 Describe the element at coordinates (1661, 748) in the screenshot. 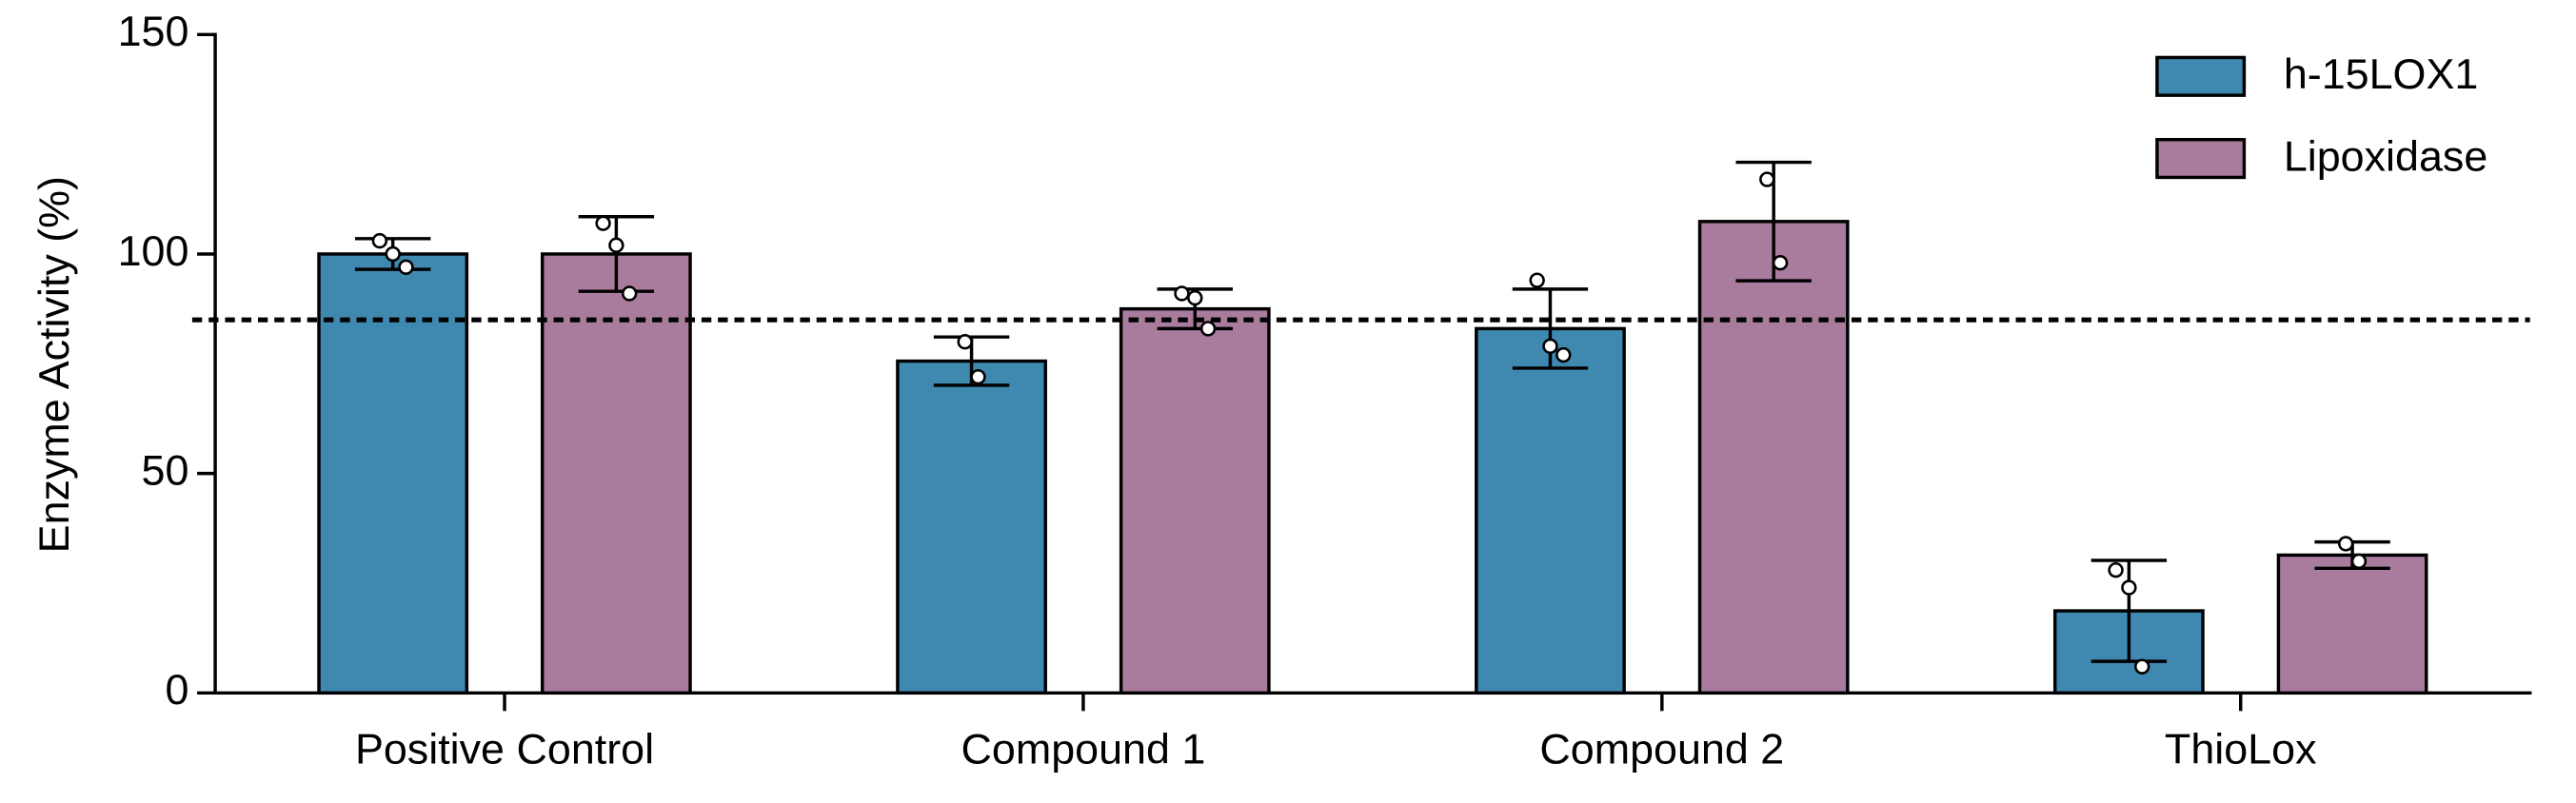

I see `x-tick-label: Compound 2` at that location.